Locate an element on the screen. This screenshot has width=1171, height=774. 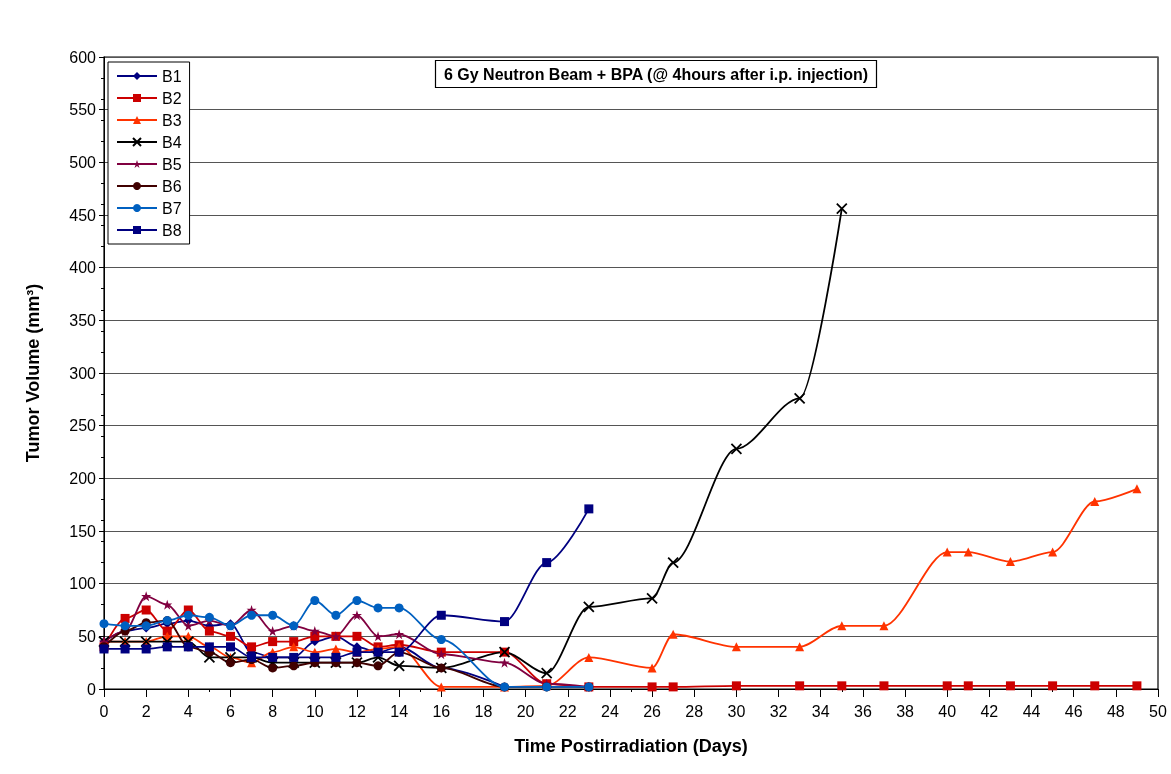
x-tick-label: 36 is located at coordinates (862, 711).